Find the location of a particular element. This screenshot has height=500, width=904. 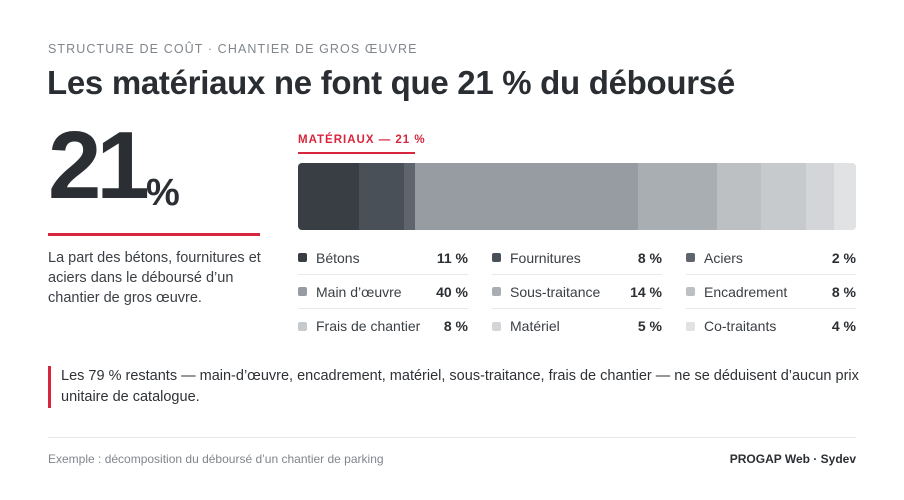

note-accent-bar is located at coordinates (49, 387).